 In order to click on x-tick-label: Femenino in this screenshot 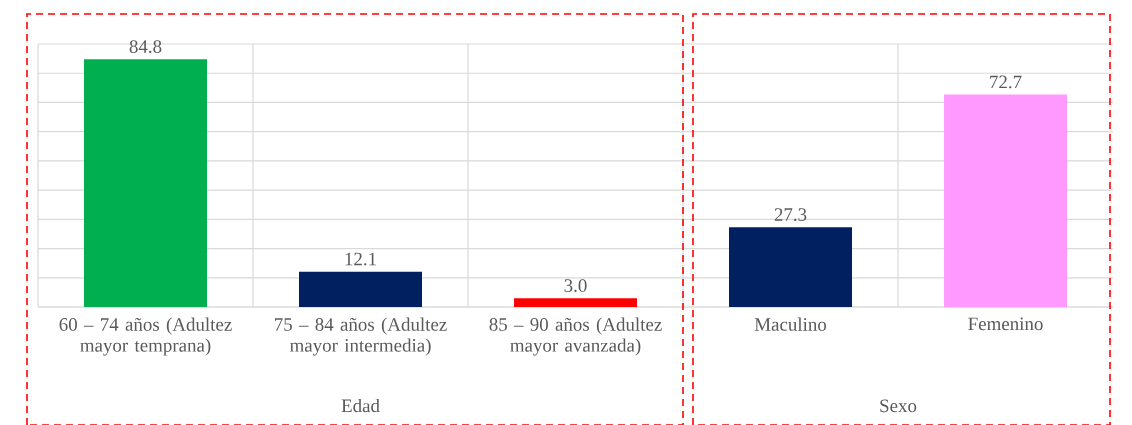, I will do `click(1005, 324)`.